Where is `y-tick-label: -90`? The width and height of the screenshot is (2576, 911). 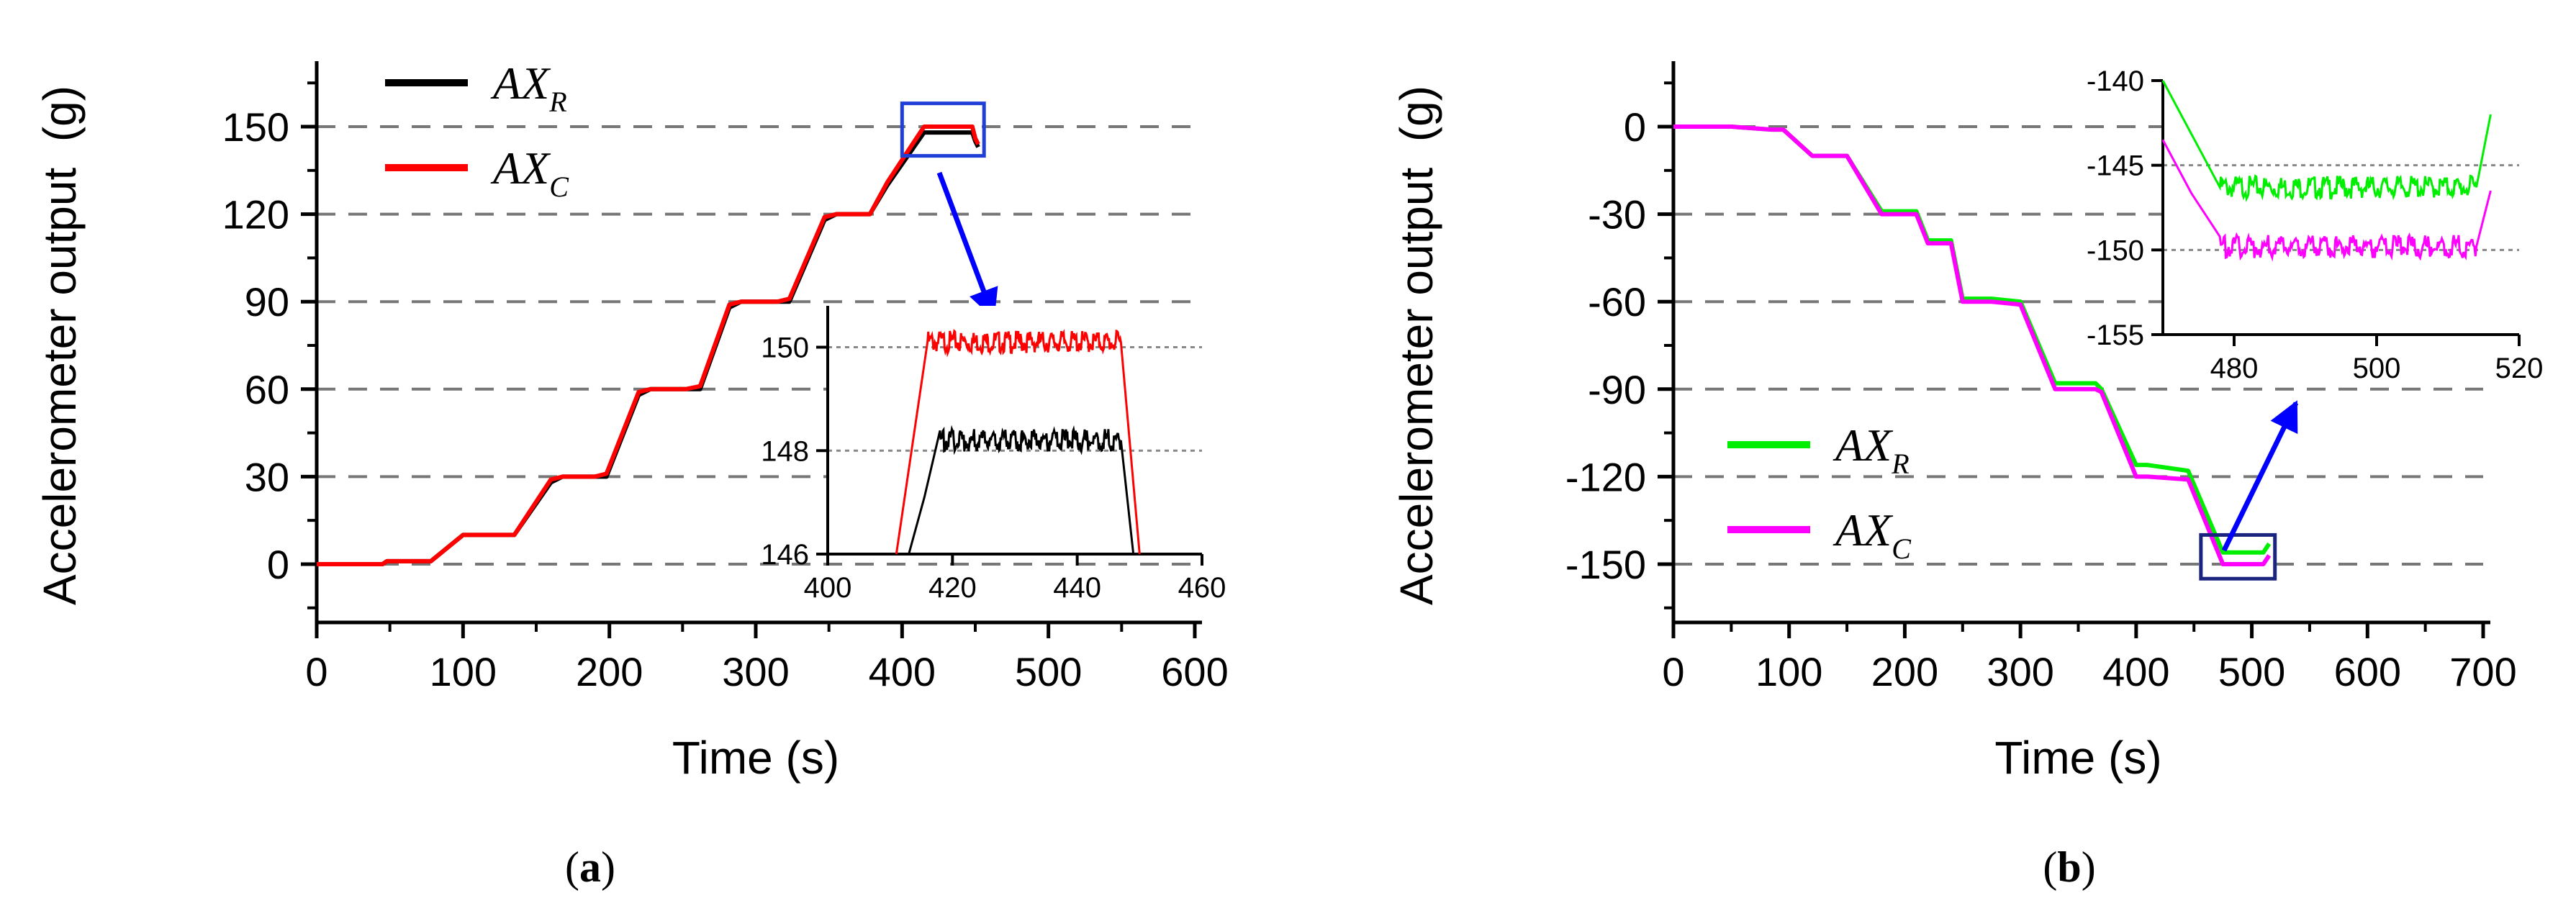
y-tick-label: -90 is located at coordinates (1617, 389).